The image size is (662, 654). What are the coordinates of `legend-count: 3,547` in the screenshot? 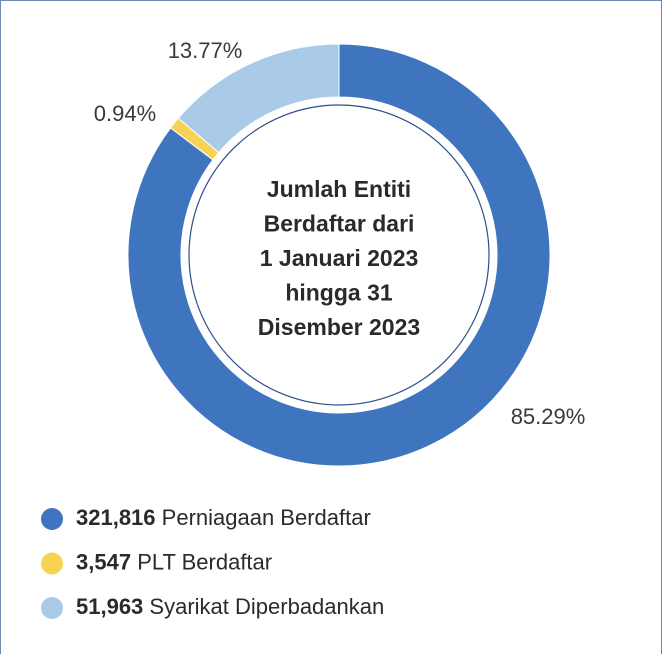 It's located at (103, 561).